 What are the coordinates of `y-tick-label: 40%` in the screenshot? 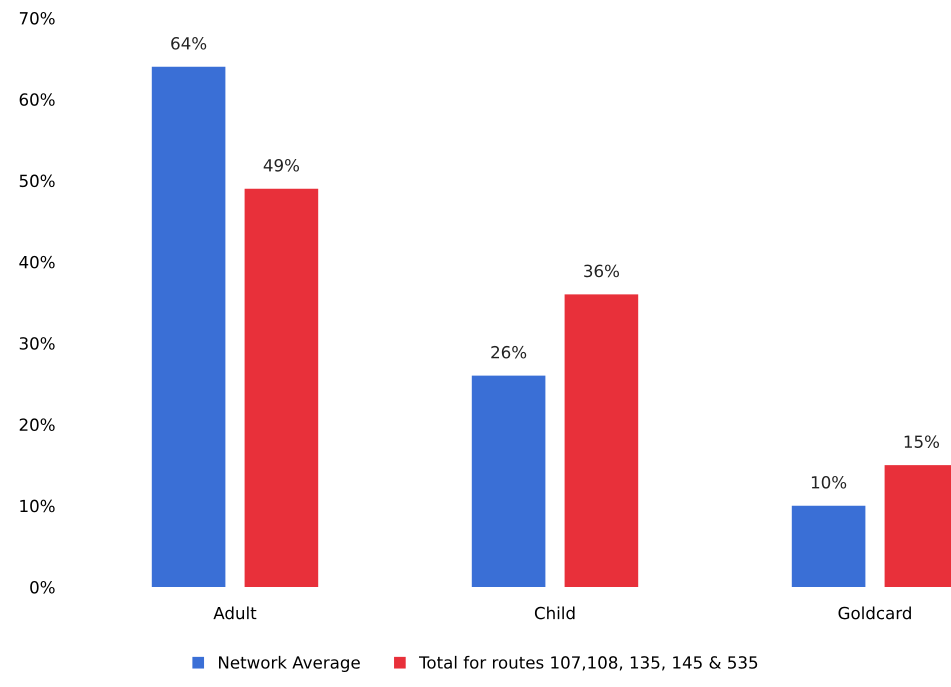 It's located at (37, 262).